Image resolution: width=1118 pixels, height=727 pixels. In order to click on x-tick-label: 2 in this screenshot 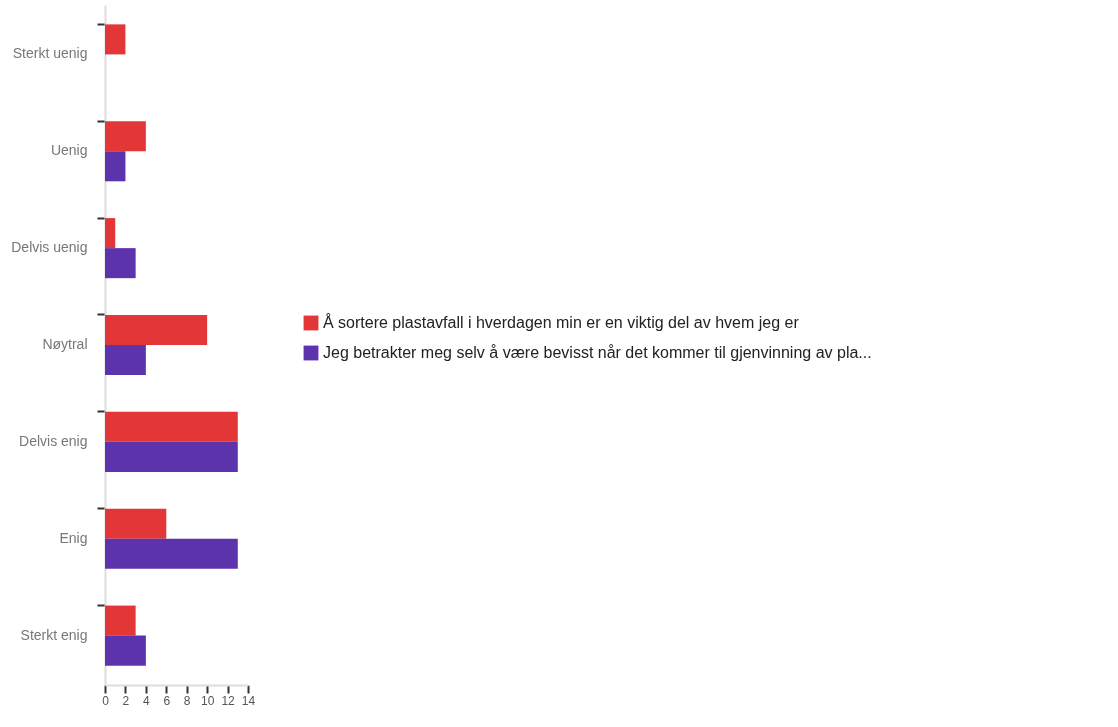, I will do `click(126, 700)`.